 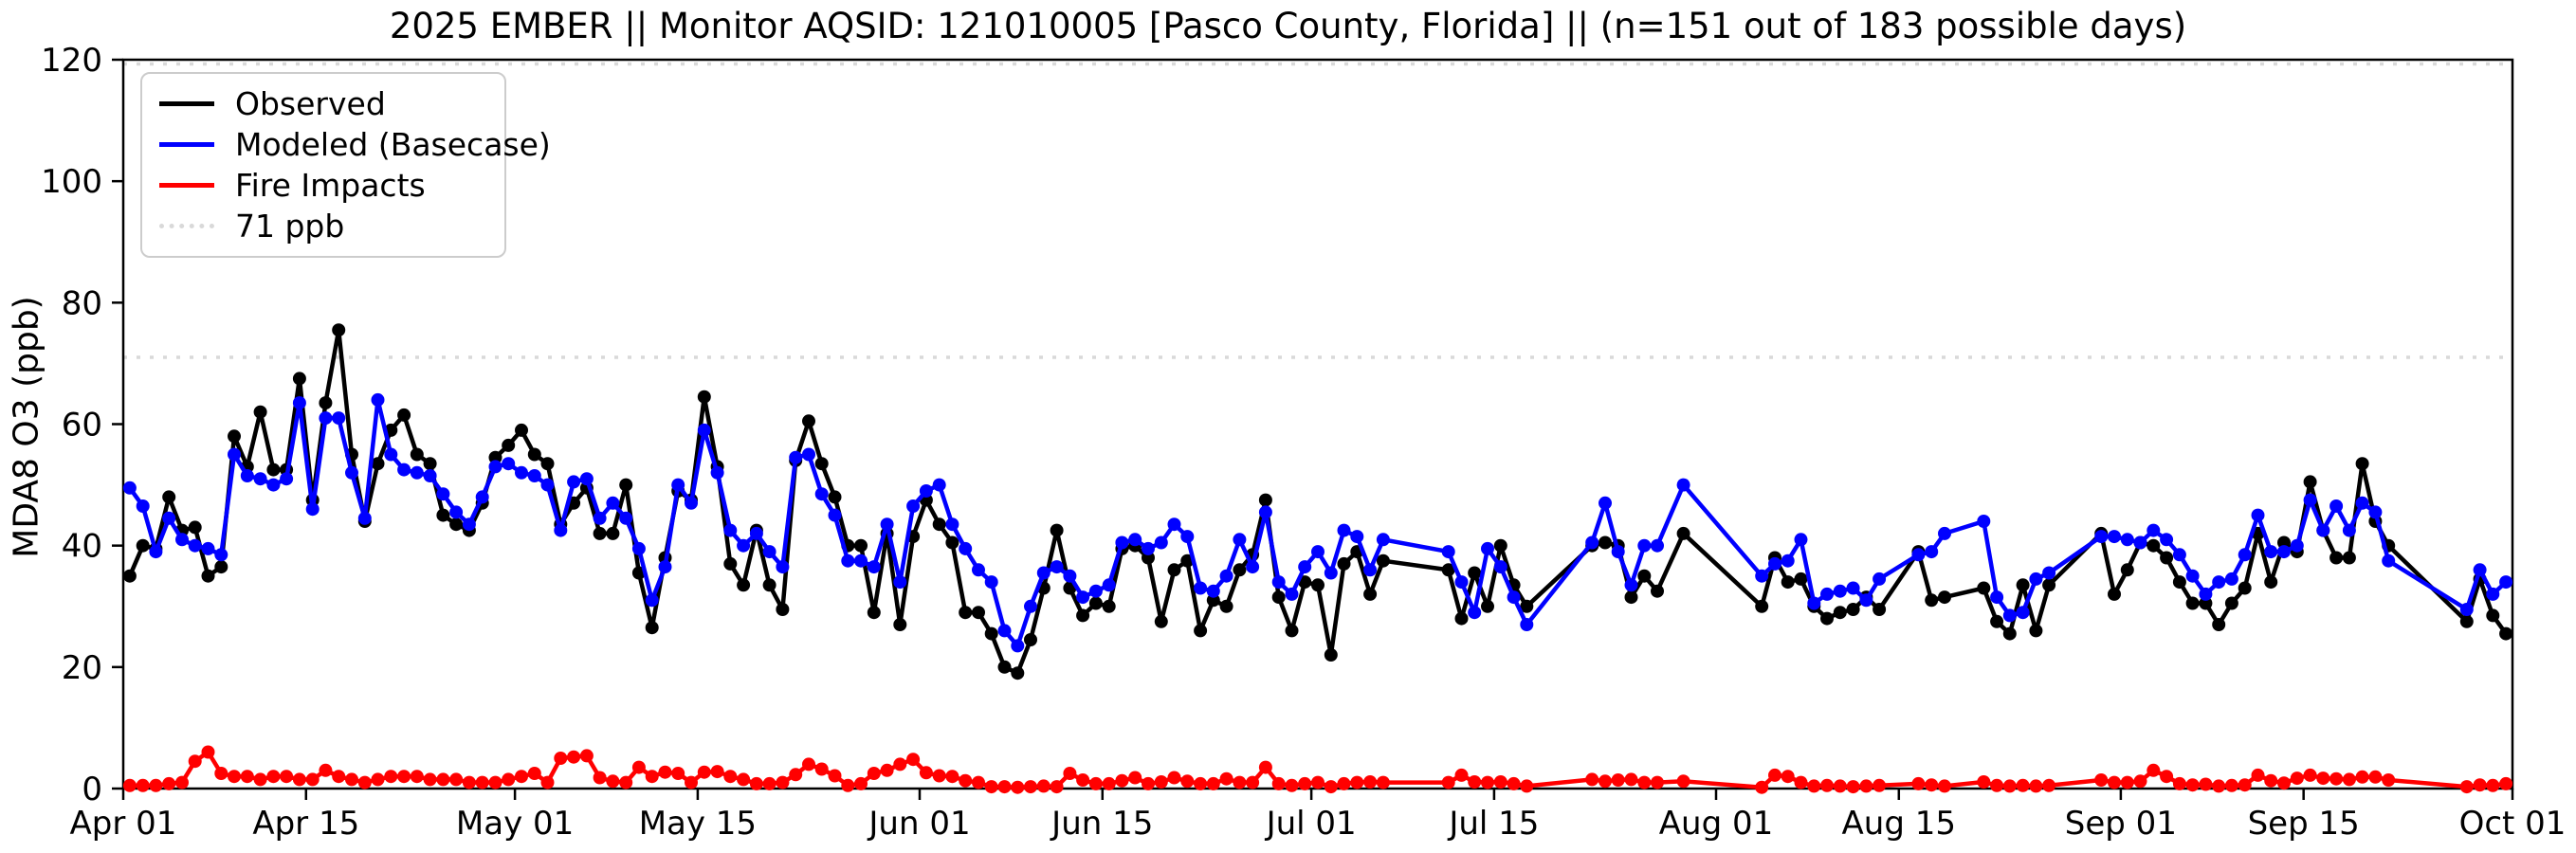 What do you see at coordinates (71, 182) in the screenshot?
I see `y-tick-label: 100` at bounding box center [71, 182].